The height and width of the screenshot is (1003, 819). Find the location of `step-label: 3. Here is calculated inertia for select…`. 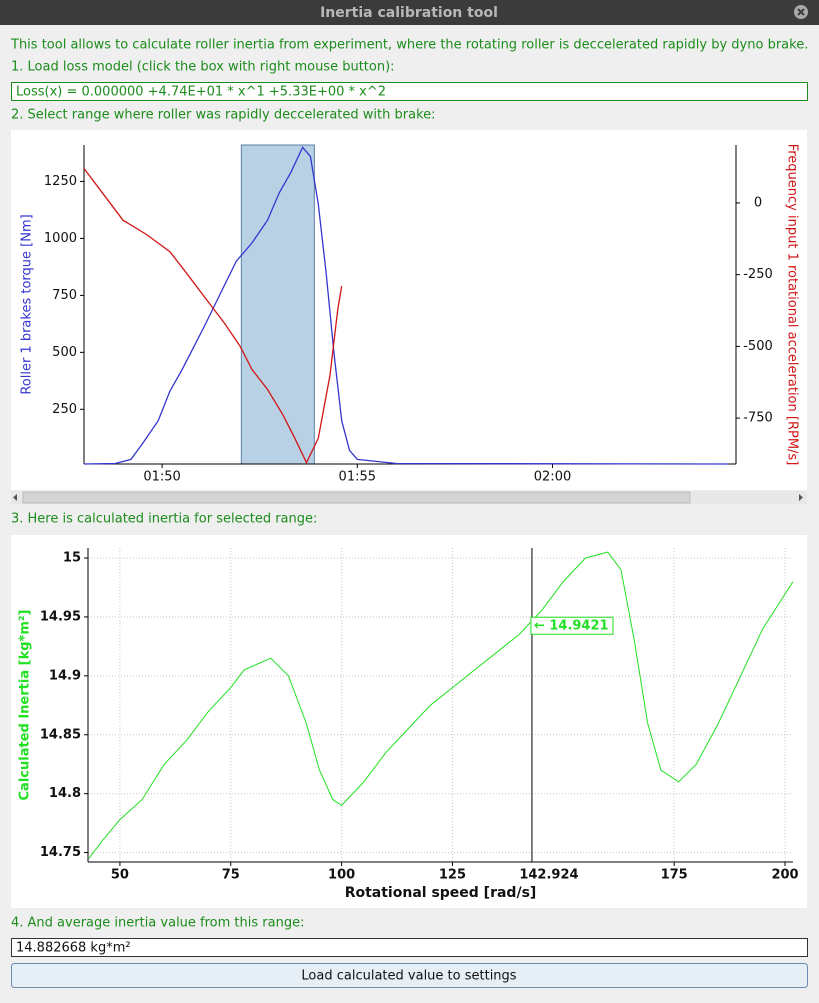

step-label: 3. Here is calculated inertia for select… is located at coordinates (164, 519).